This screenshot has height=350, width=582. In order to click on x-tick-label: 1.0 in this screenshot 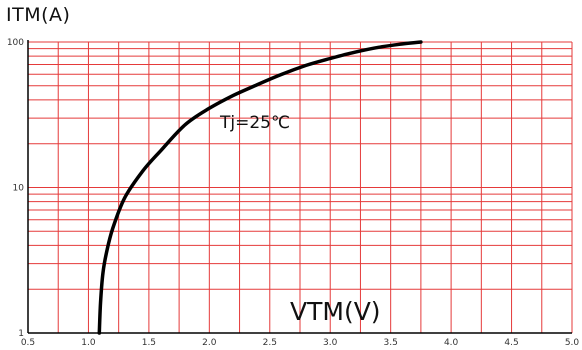, I will do `click(88, 343)`.